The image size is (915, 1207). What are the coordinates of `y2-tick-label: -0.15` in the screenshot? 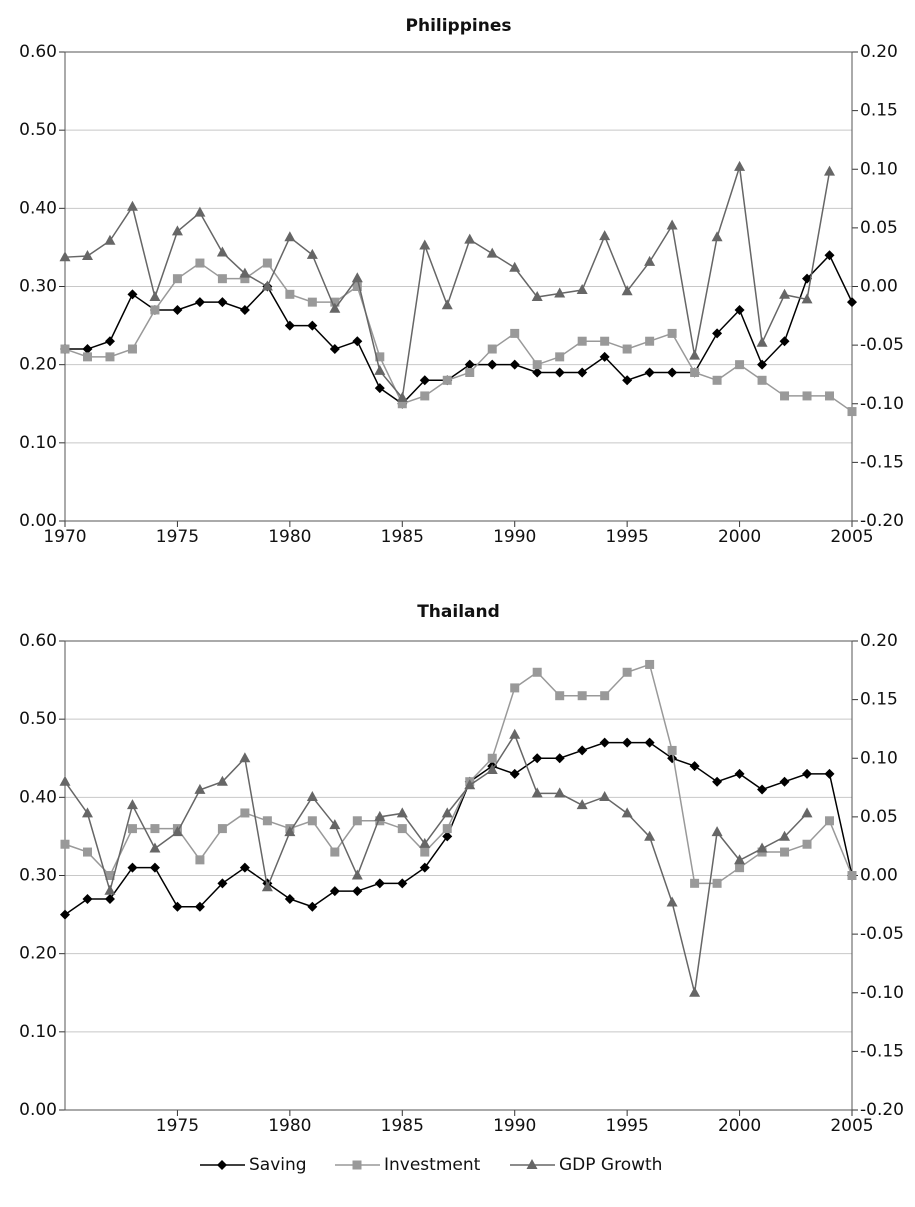 It's located at (882, 1051).